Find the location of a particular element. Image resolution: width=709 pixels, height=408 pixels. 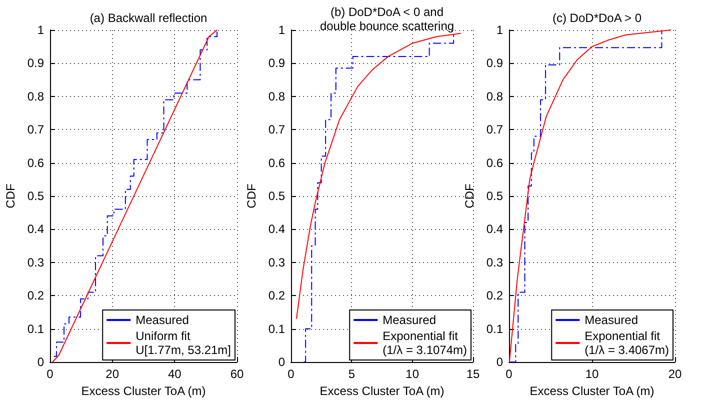

x-tick-label: 15 is located at coordinates (473, 374).